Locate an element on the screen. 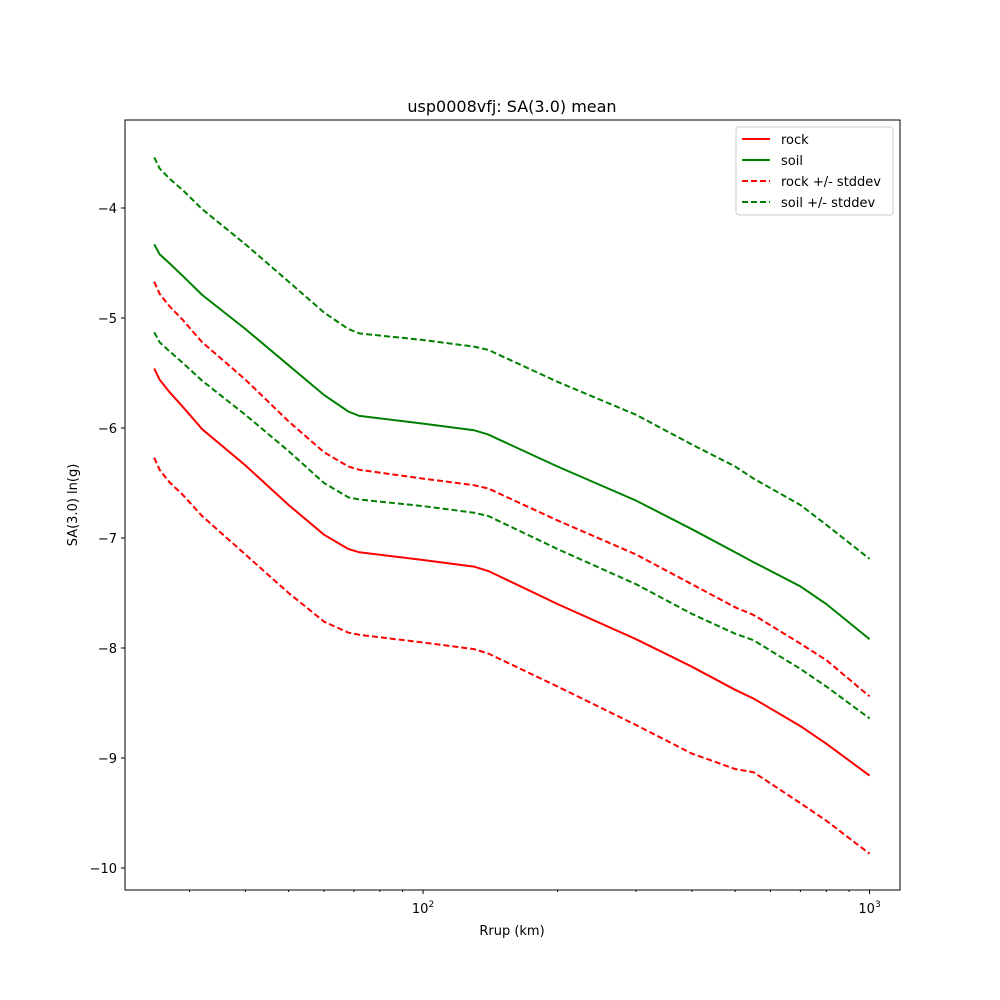 The width and height of the screenshot is (1000, 1000). y-tick-label: −5 is located at coordinates (107, 319).